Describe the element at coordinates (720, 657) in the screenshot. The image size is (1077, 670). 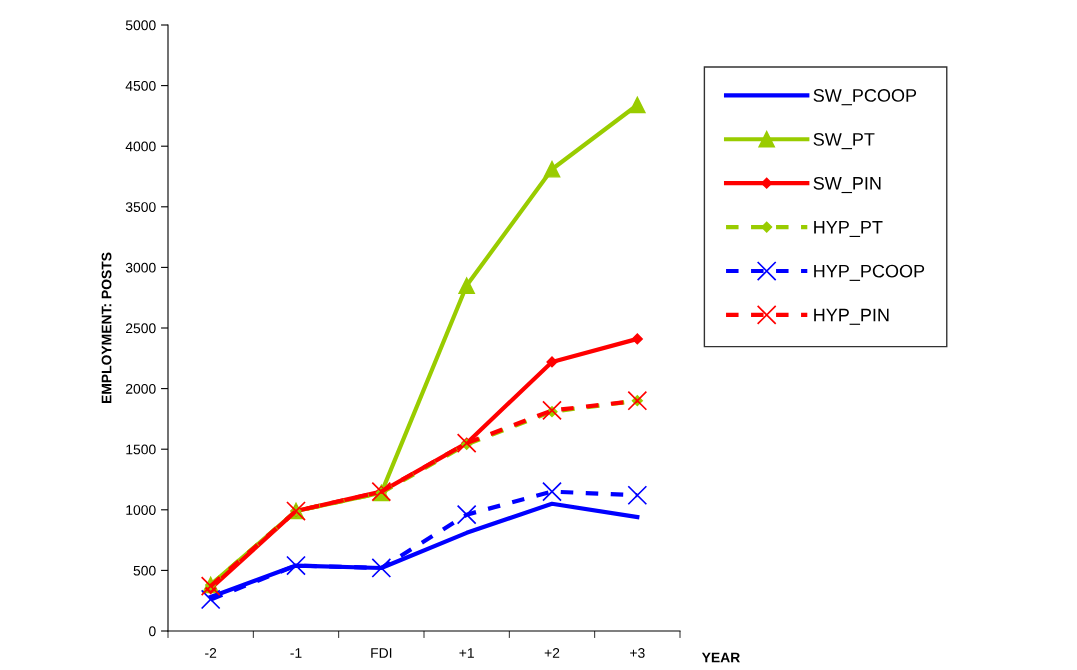
I see `x-axis-title: YEAR` at that location.